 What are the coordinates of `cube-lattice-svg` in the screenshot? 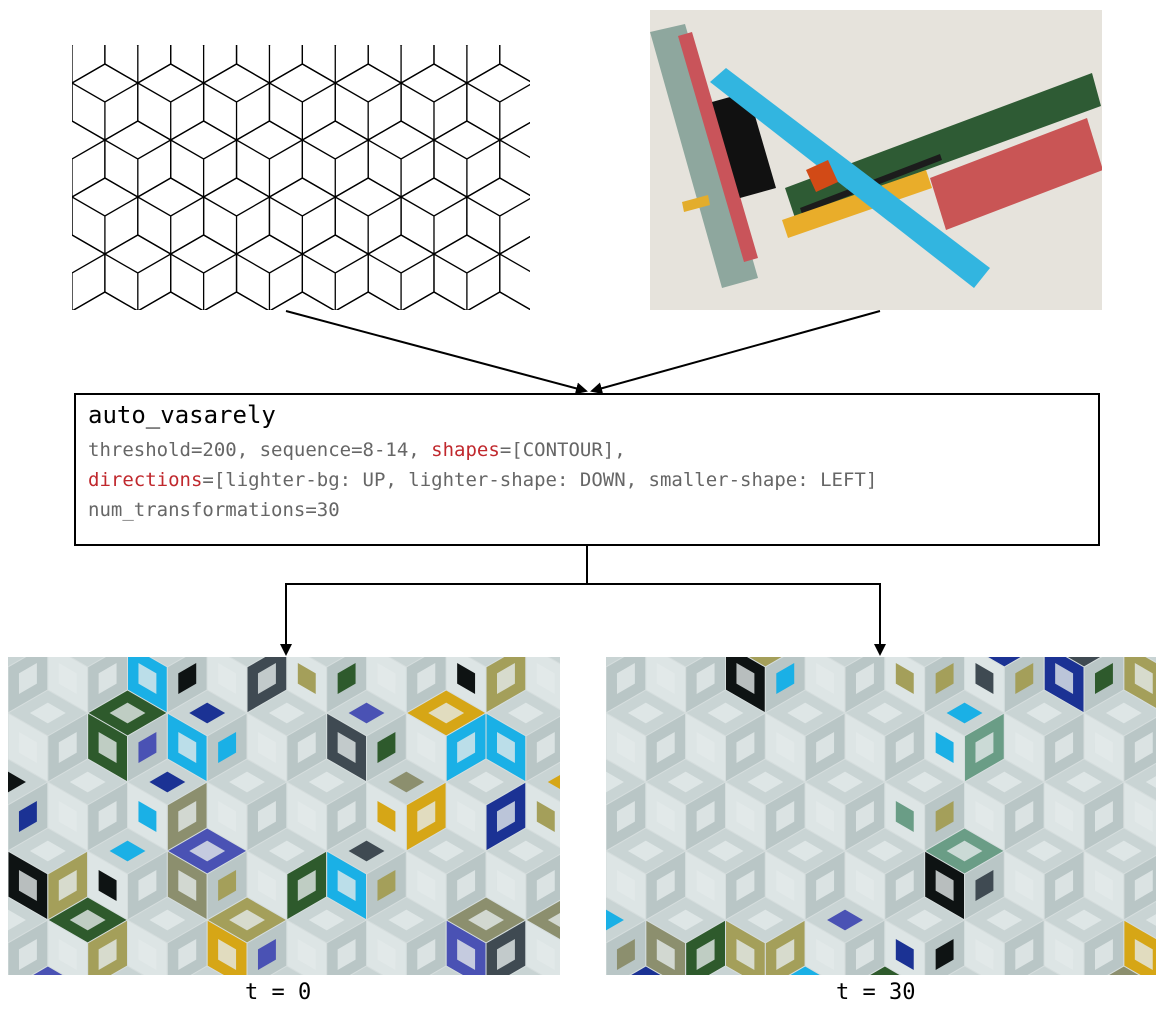 It's located at (301, 177).